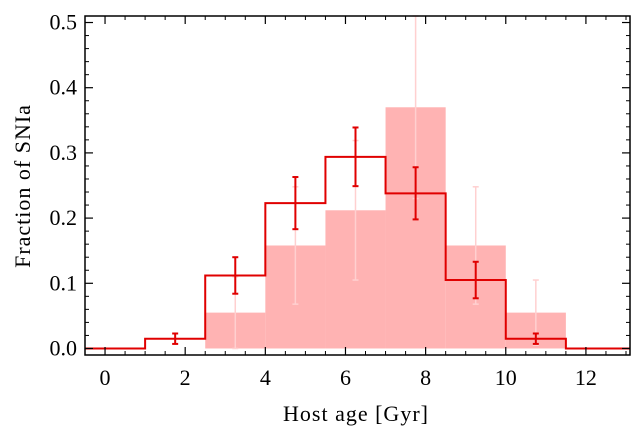 The image size is (640, 426). I want to click on x-tick-label: 2, so click(185, 377).